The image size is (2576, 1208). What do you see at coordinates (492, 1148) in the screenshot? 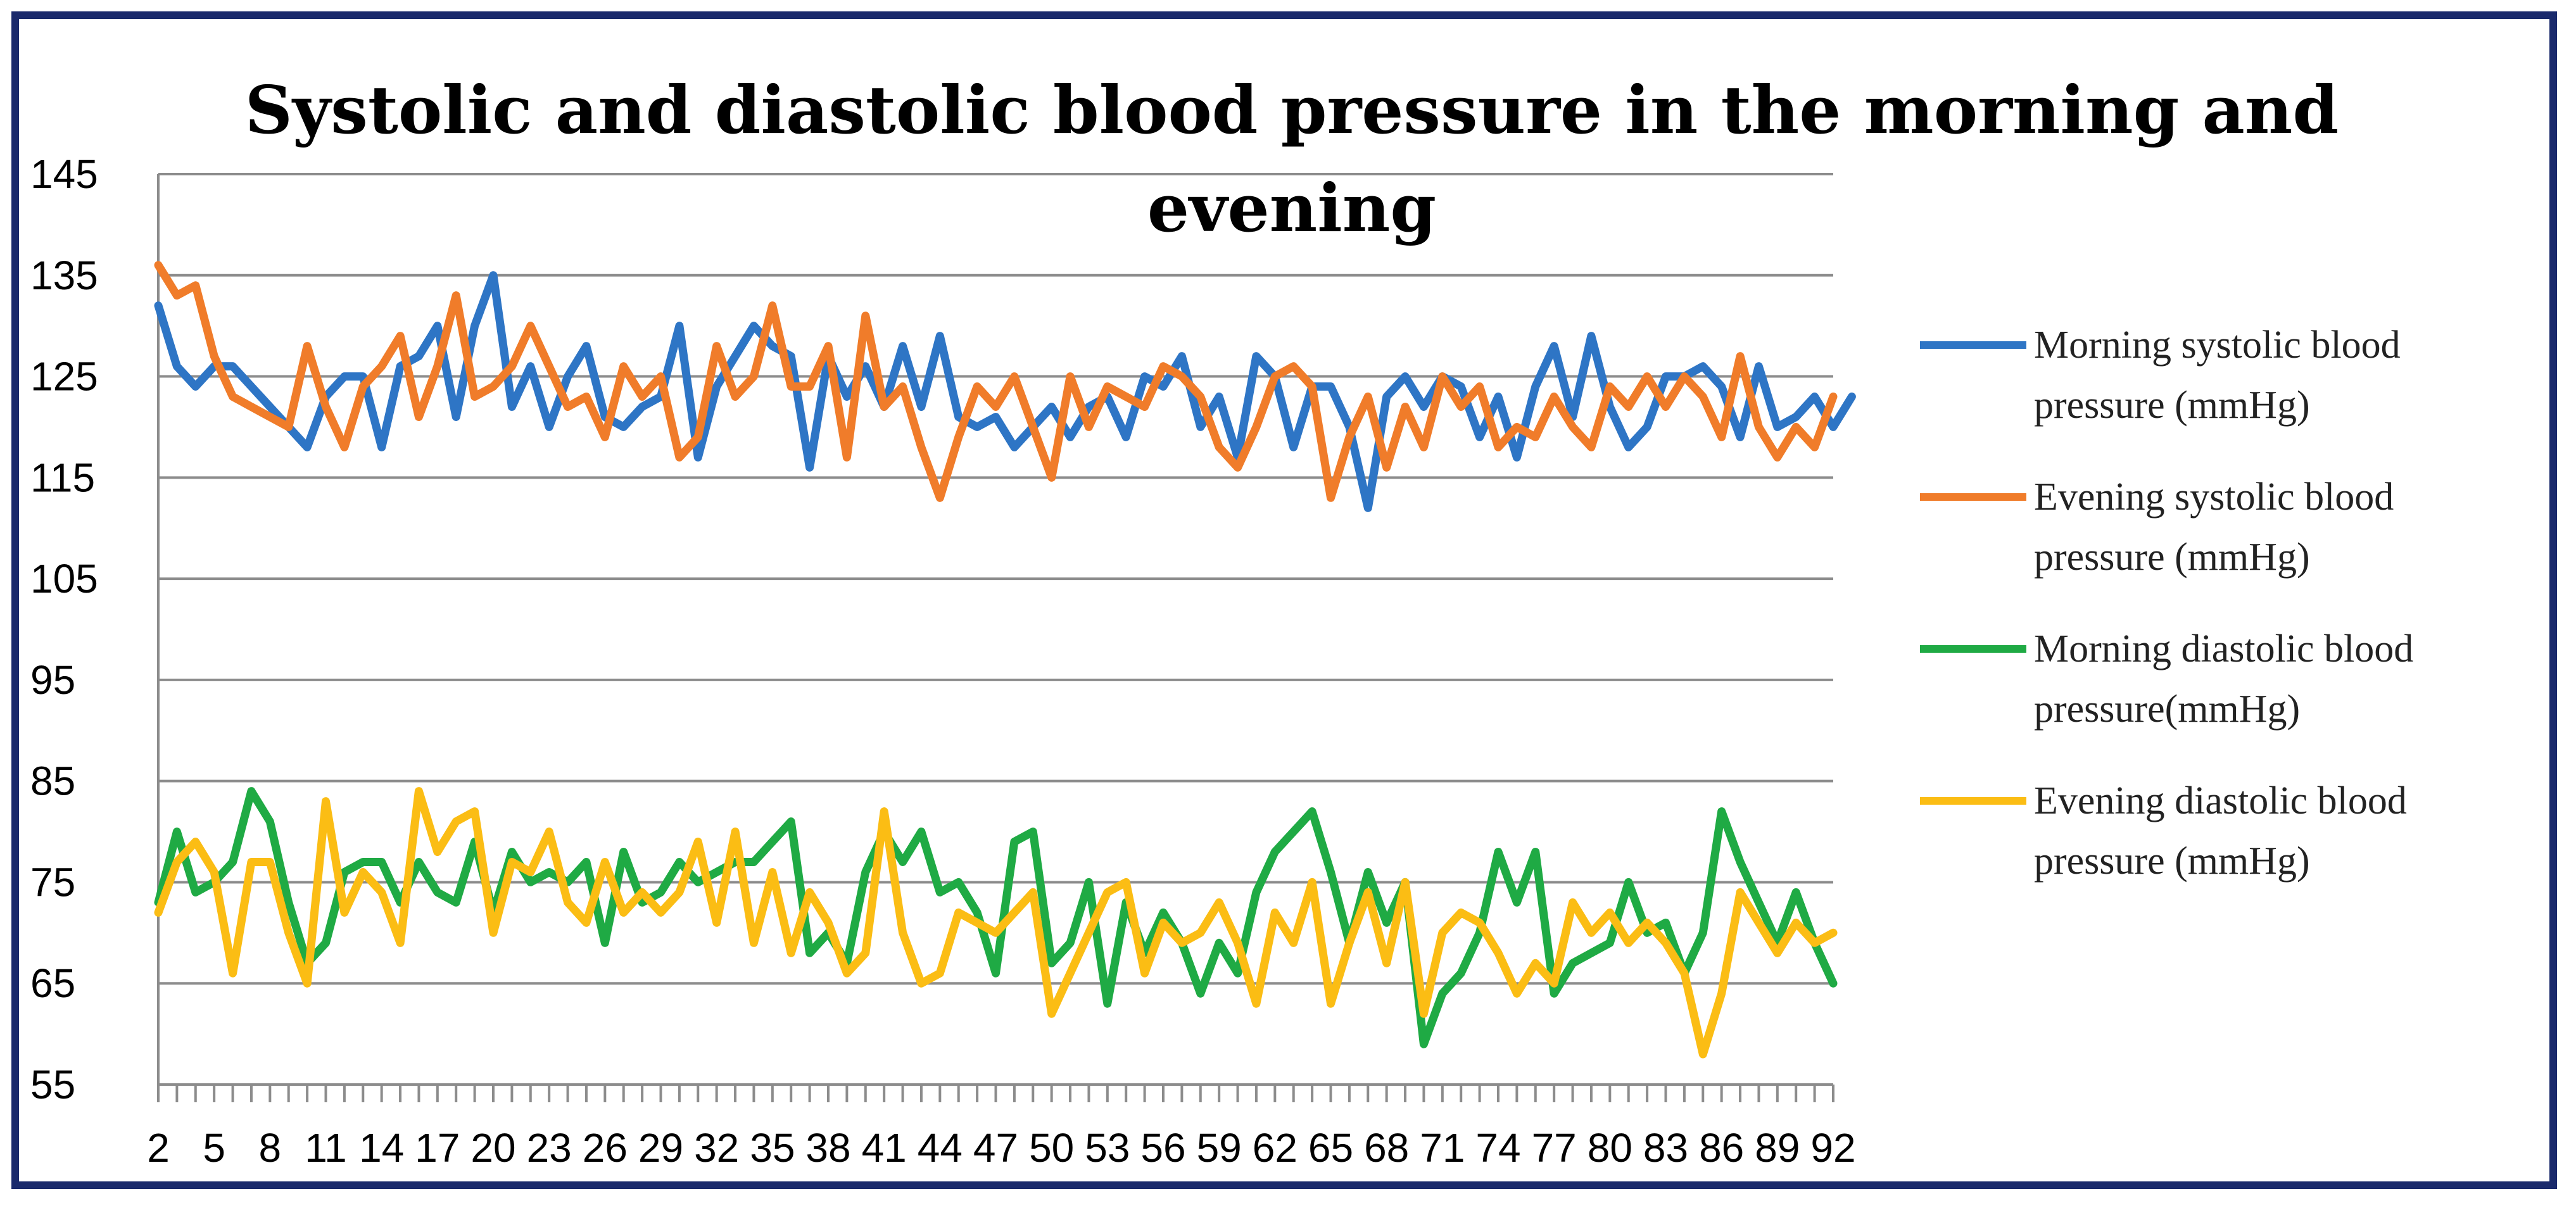
I see `x-tick-label-20: 20` at bounding box center [492, 1148].